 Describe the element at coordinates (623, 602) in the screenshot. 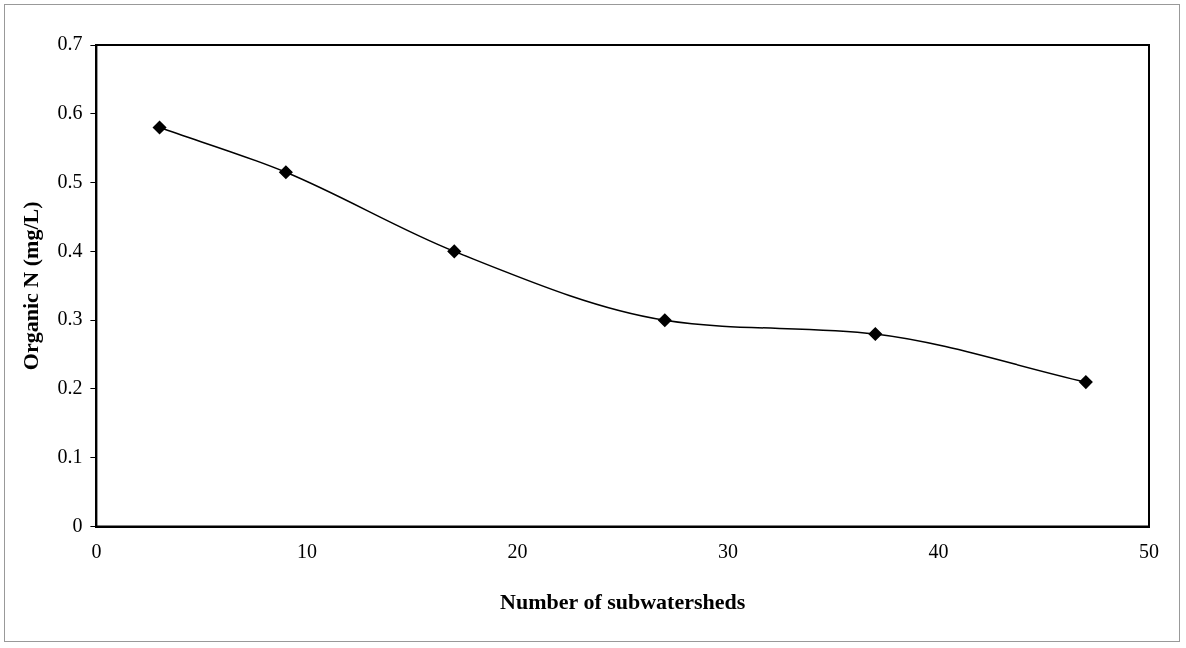

I see `x-axis-title: Number of subwatersheds` at that location.